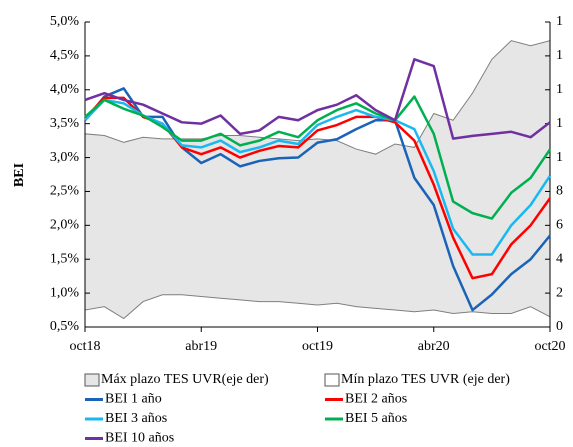 This screenshot has width=573, height=447. I want to click on x-tick-label: oct18, so click(84, 346).